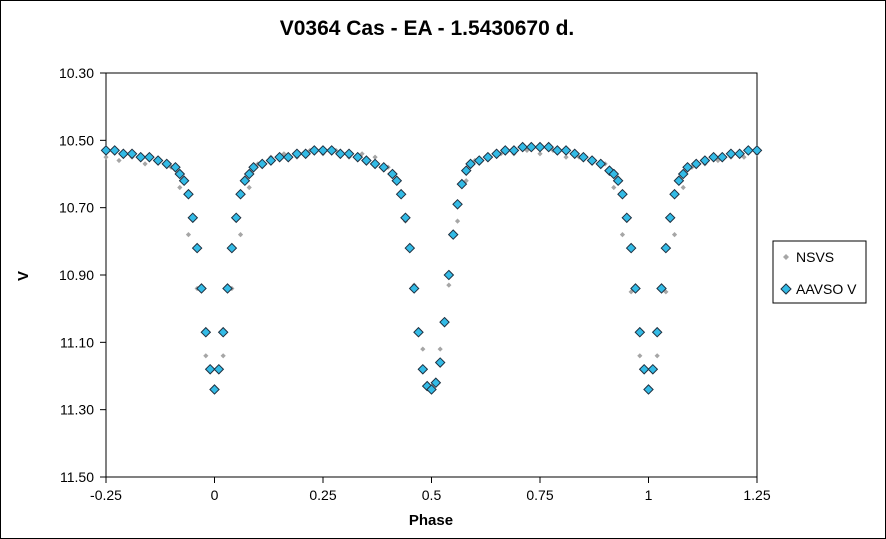 This screenshot has height=539, width=886. Describe the element at coordinates (76, 208) in the screenshot. I see `y-tick-label: 10.70` at that location.